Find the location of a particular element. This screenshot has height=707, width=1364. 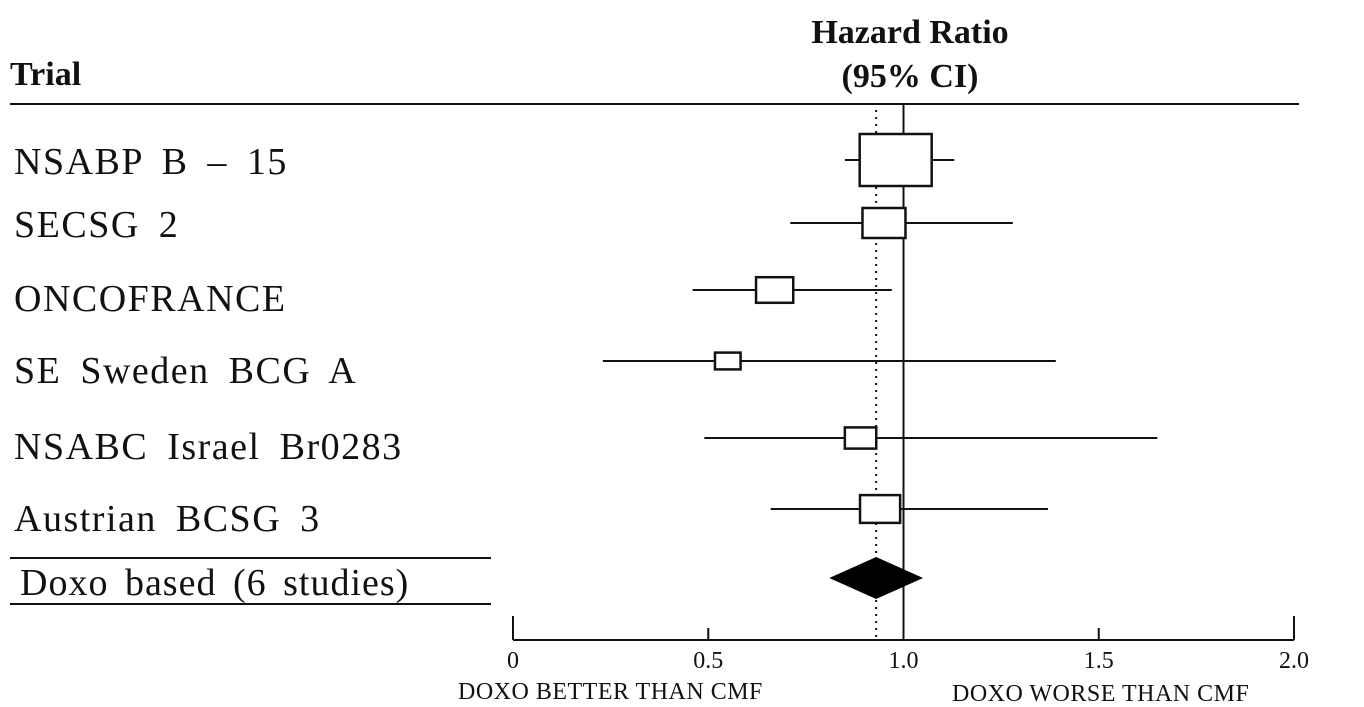

trial-label: SE Sweden BCG A is located at coordinates (186, 371).